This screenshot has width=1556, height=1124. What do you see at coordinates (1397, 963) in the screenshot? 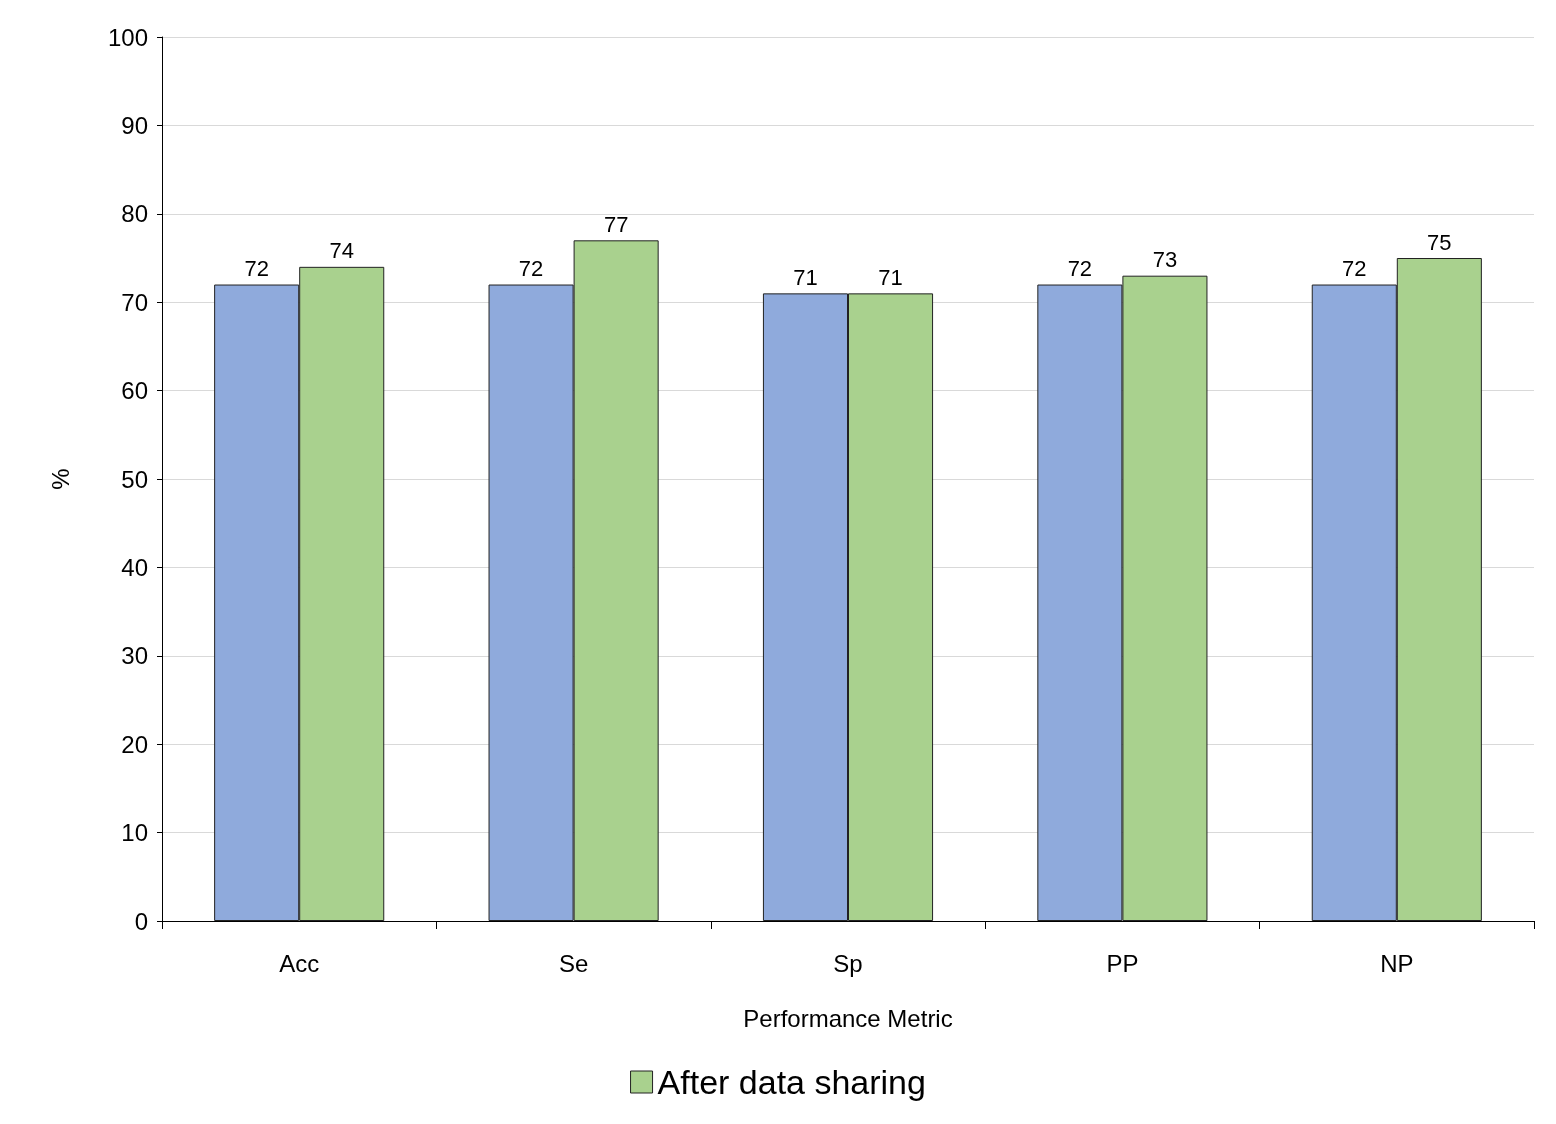
I see `x-tick-label: NP` at bounding box center [1397, 963].